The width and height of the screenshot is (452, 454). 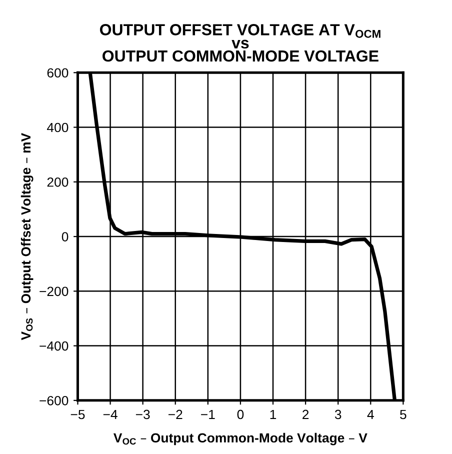 I want to click on x-tick-label: −5, so click(x=77, y=415).